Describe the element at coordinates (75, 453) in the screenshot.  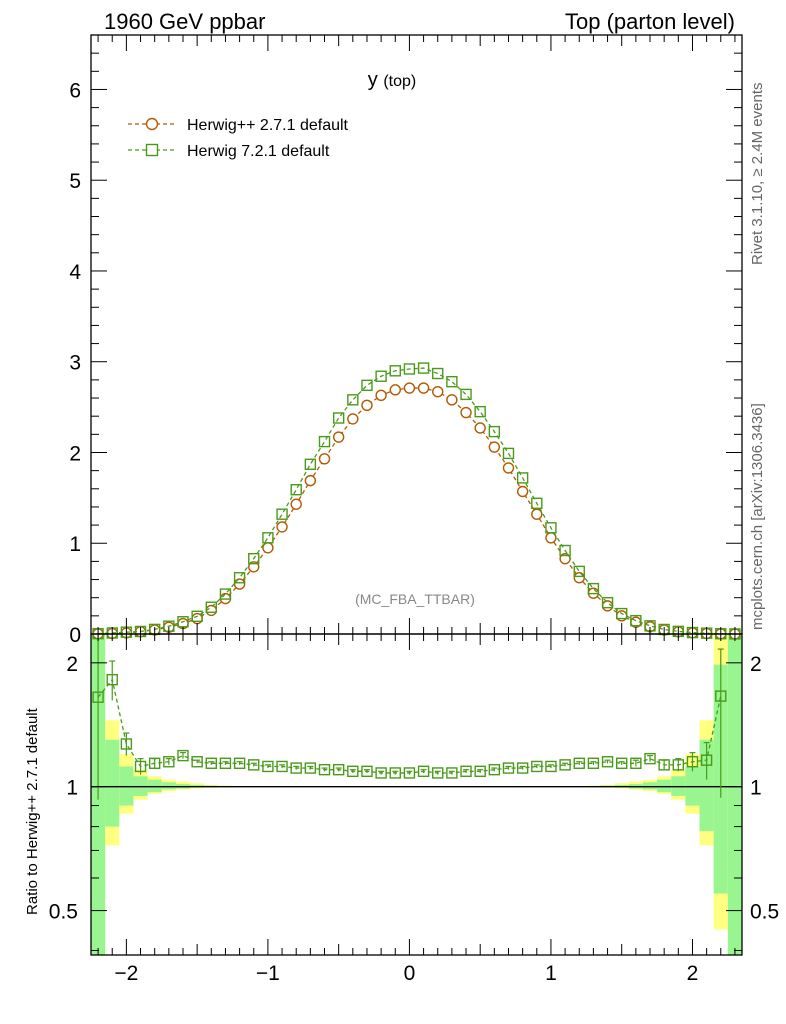
I see `main-y-tick-label: 2` at that location.